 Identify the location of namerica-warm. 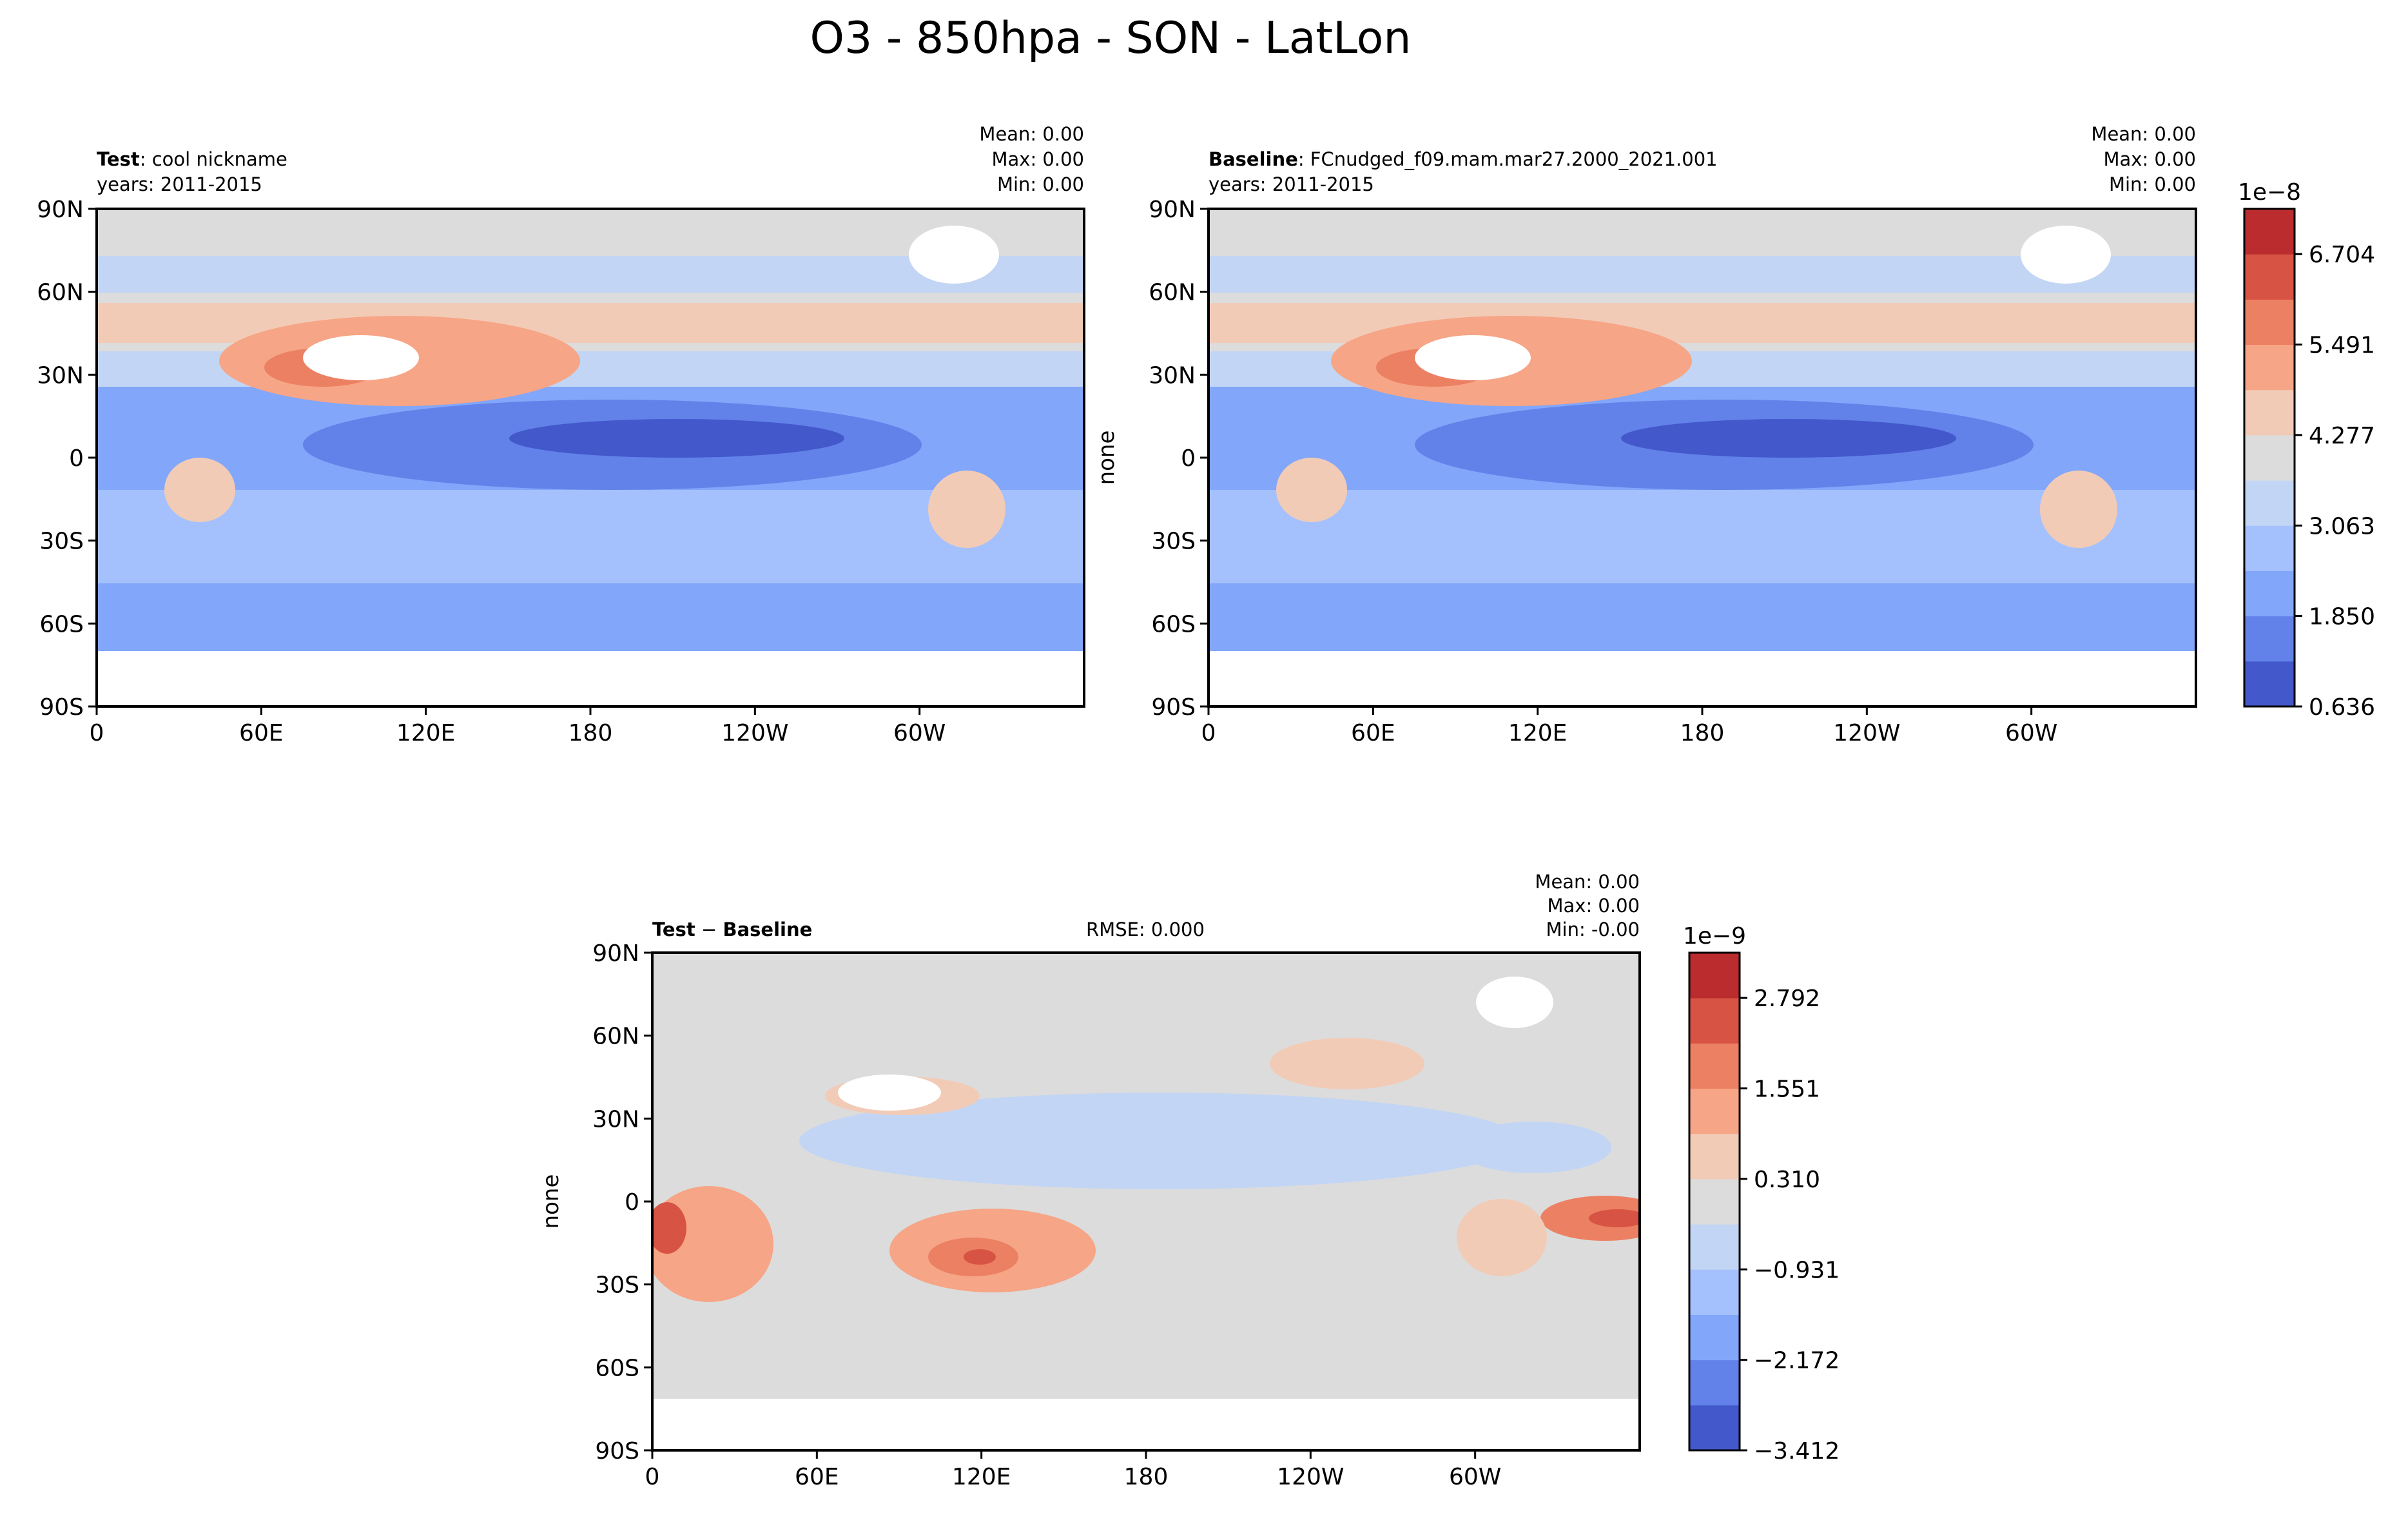
(1347, 1063).